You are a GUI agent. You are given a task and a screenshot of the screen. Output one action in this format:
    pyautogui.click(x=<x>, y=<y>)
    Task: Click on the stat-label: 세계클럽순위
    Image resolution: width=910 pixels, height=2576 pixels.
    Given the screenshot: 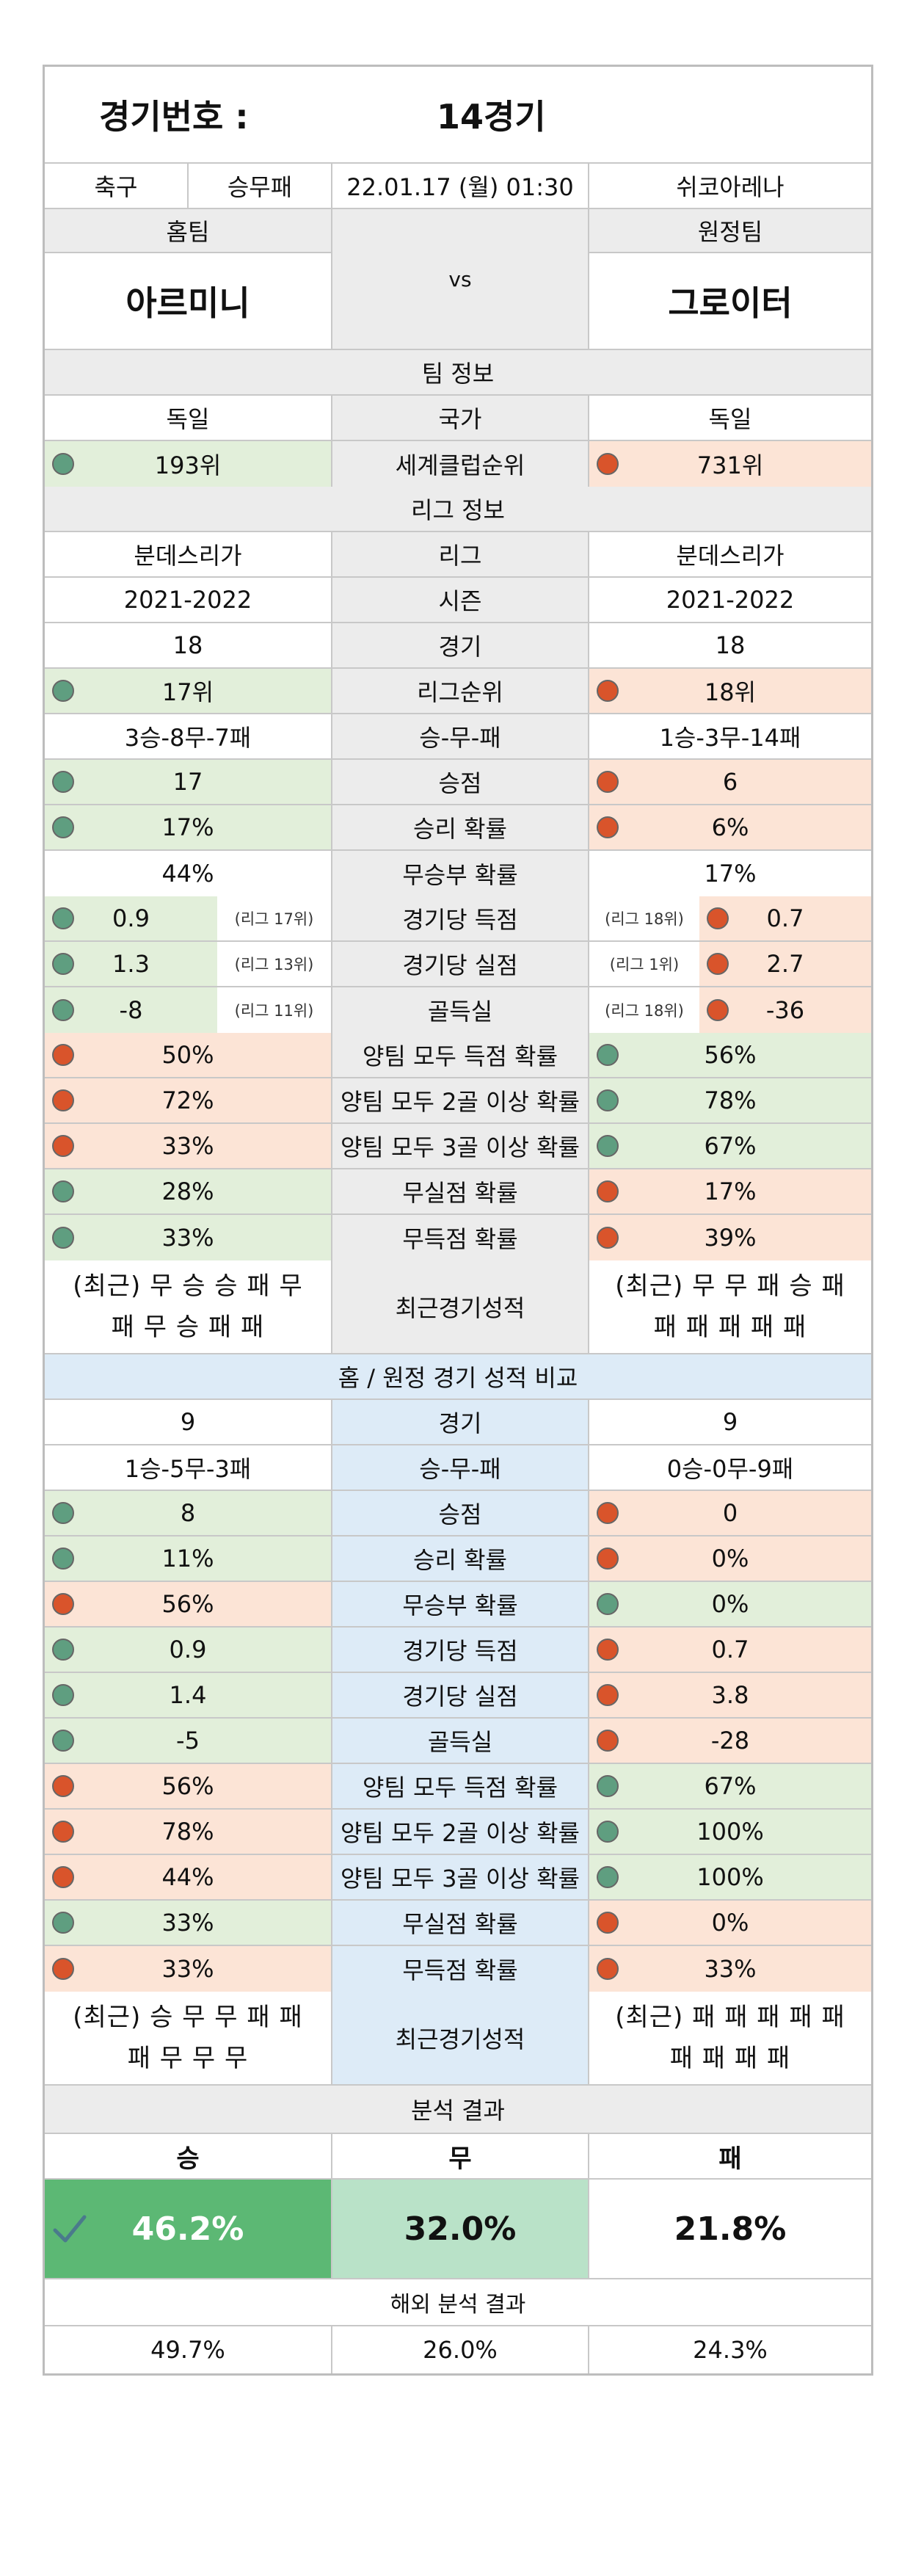 What is the action you would take?
    pyautogui.click(x=460, y=464)
    